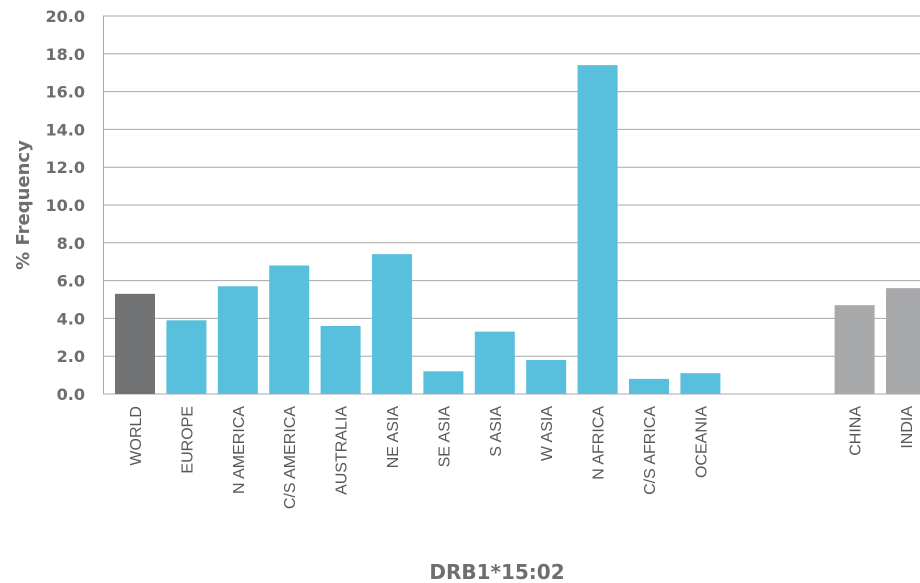  I want to click on x-axis-title: DRB1*15:02, so click(496, 571).